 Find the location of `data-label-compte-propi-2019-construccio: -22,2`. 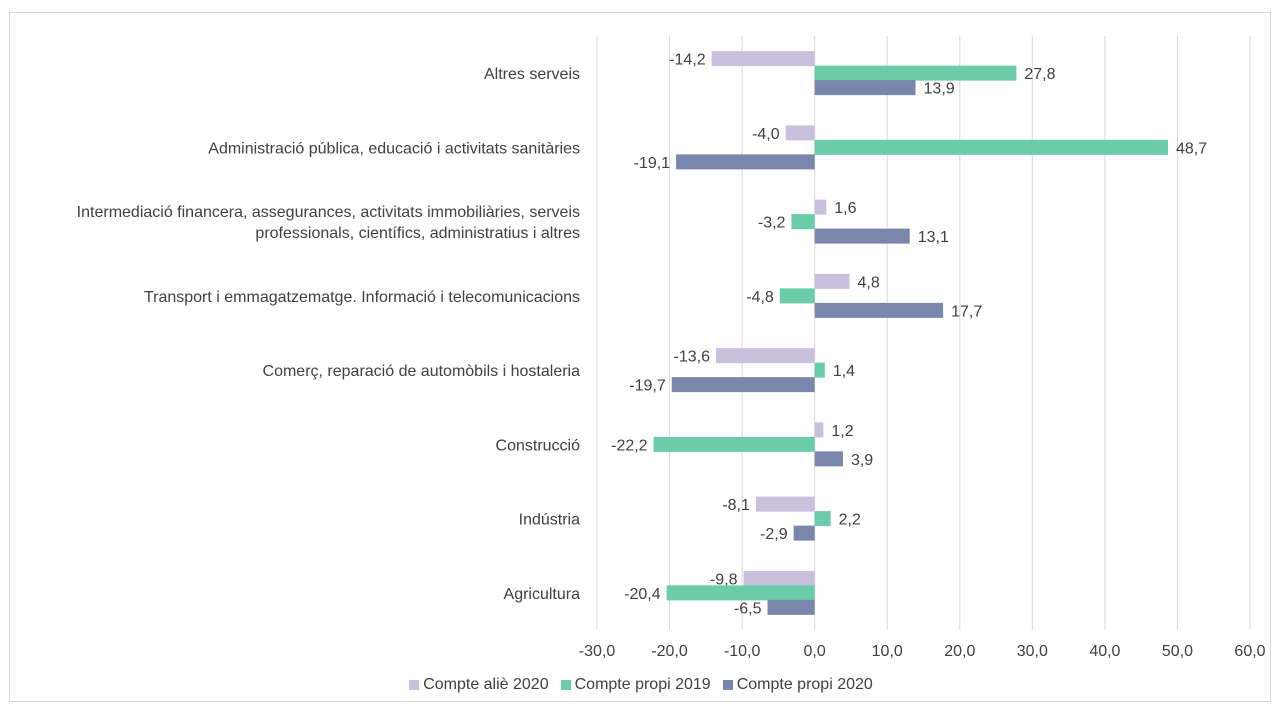

data-label-compte-propi-2019-construccio: -22,2 is located at coordinates (629, 445).